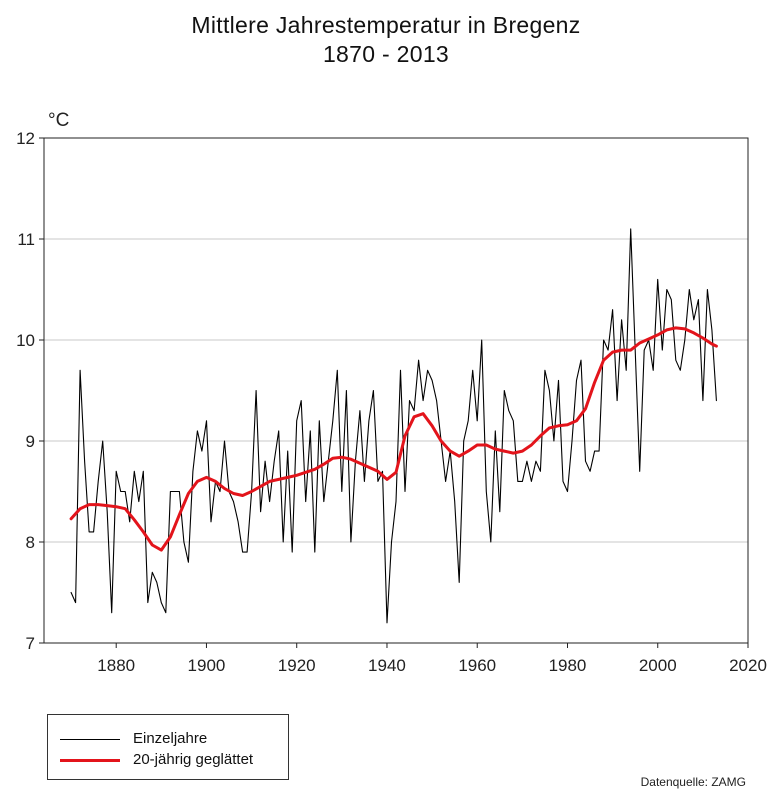 Image resolution: width=772 pixels, height=793 pixels. What do you see at coordinates (387, 665) in the screenshot?
I see `x-tick-label: 1940` at bounding box center [387, 665].